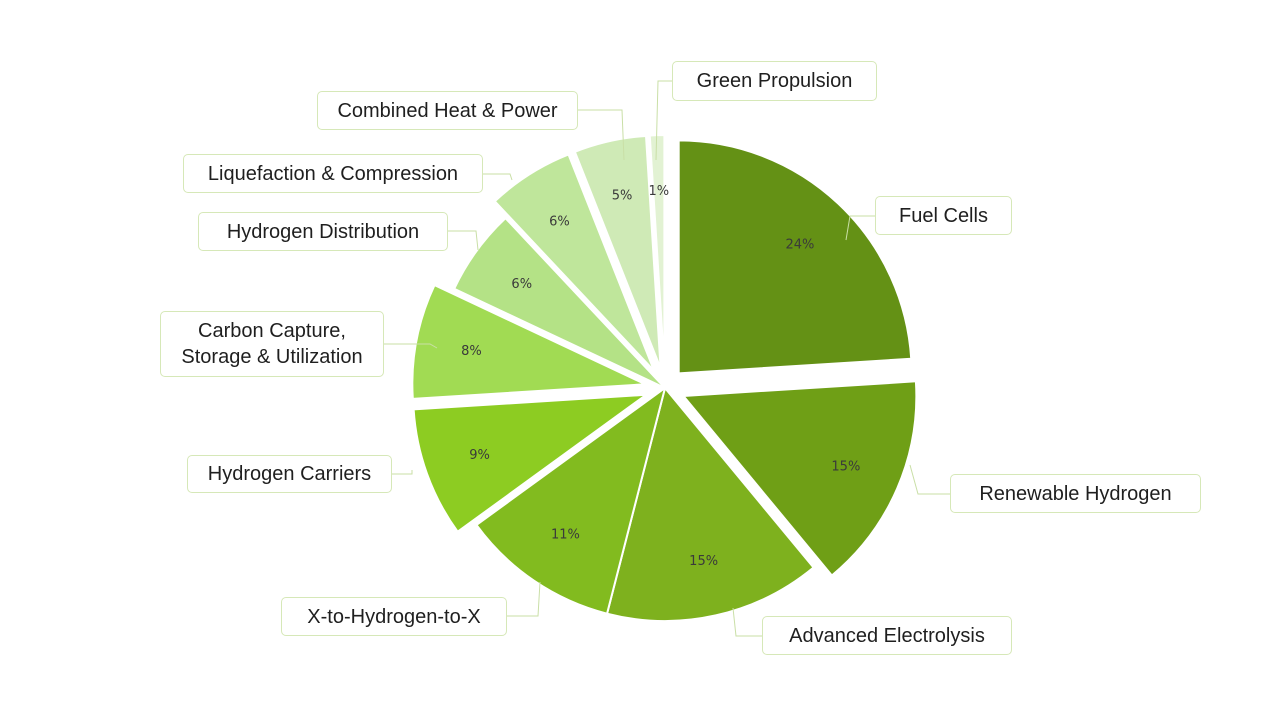 Image resolution: width=1280 pixels, height=725 pixels. I want to click on slice-percent-label: 9%, so click(479, 455).